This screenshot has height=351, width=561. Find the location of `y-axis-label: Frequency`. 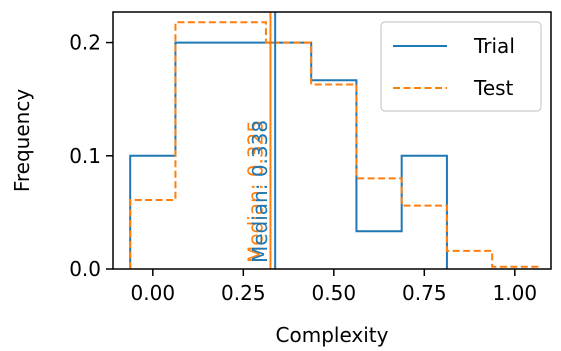

y-axis-label: Frequency is located at coordinates (22, 140).